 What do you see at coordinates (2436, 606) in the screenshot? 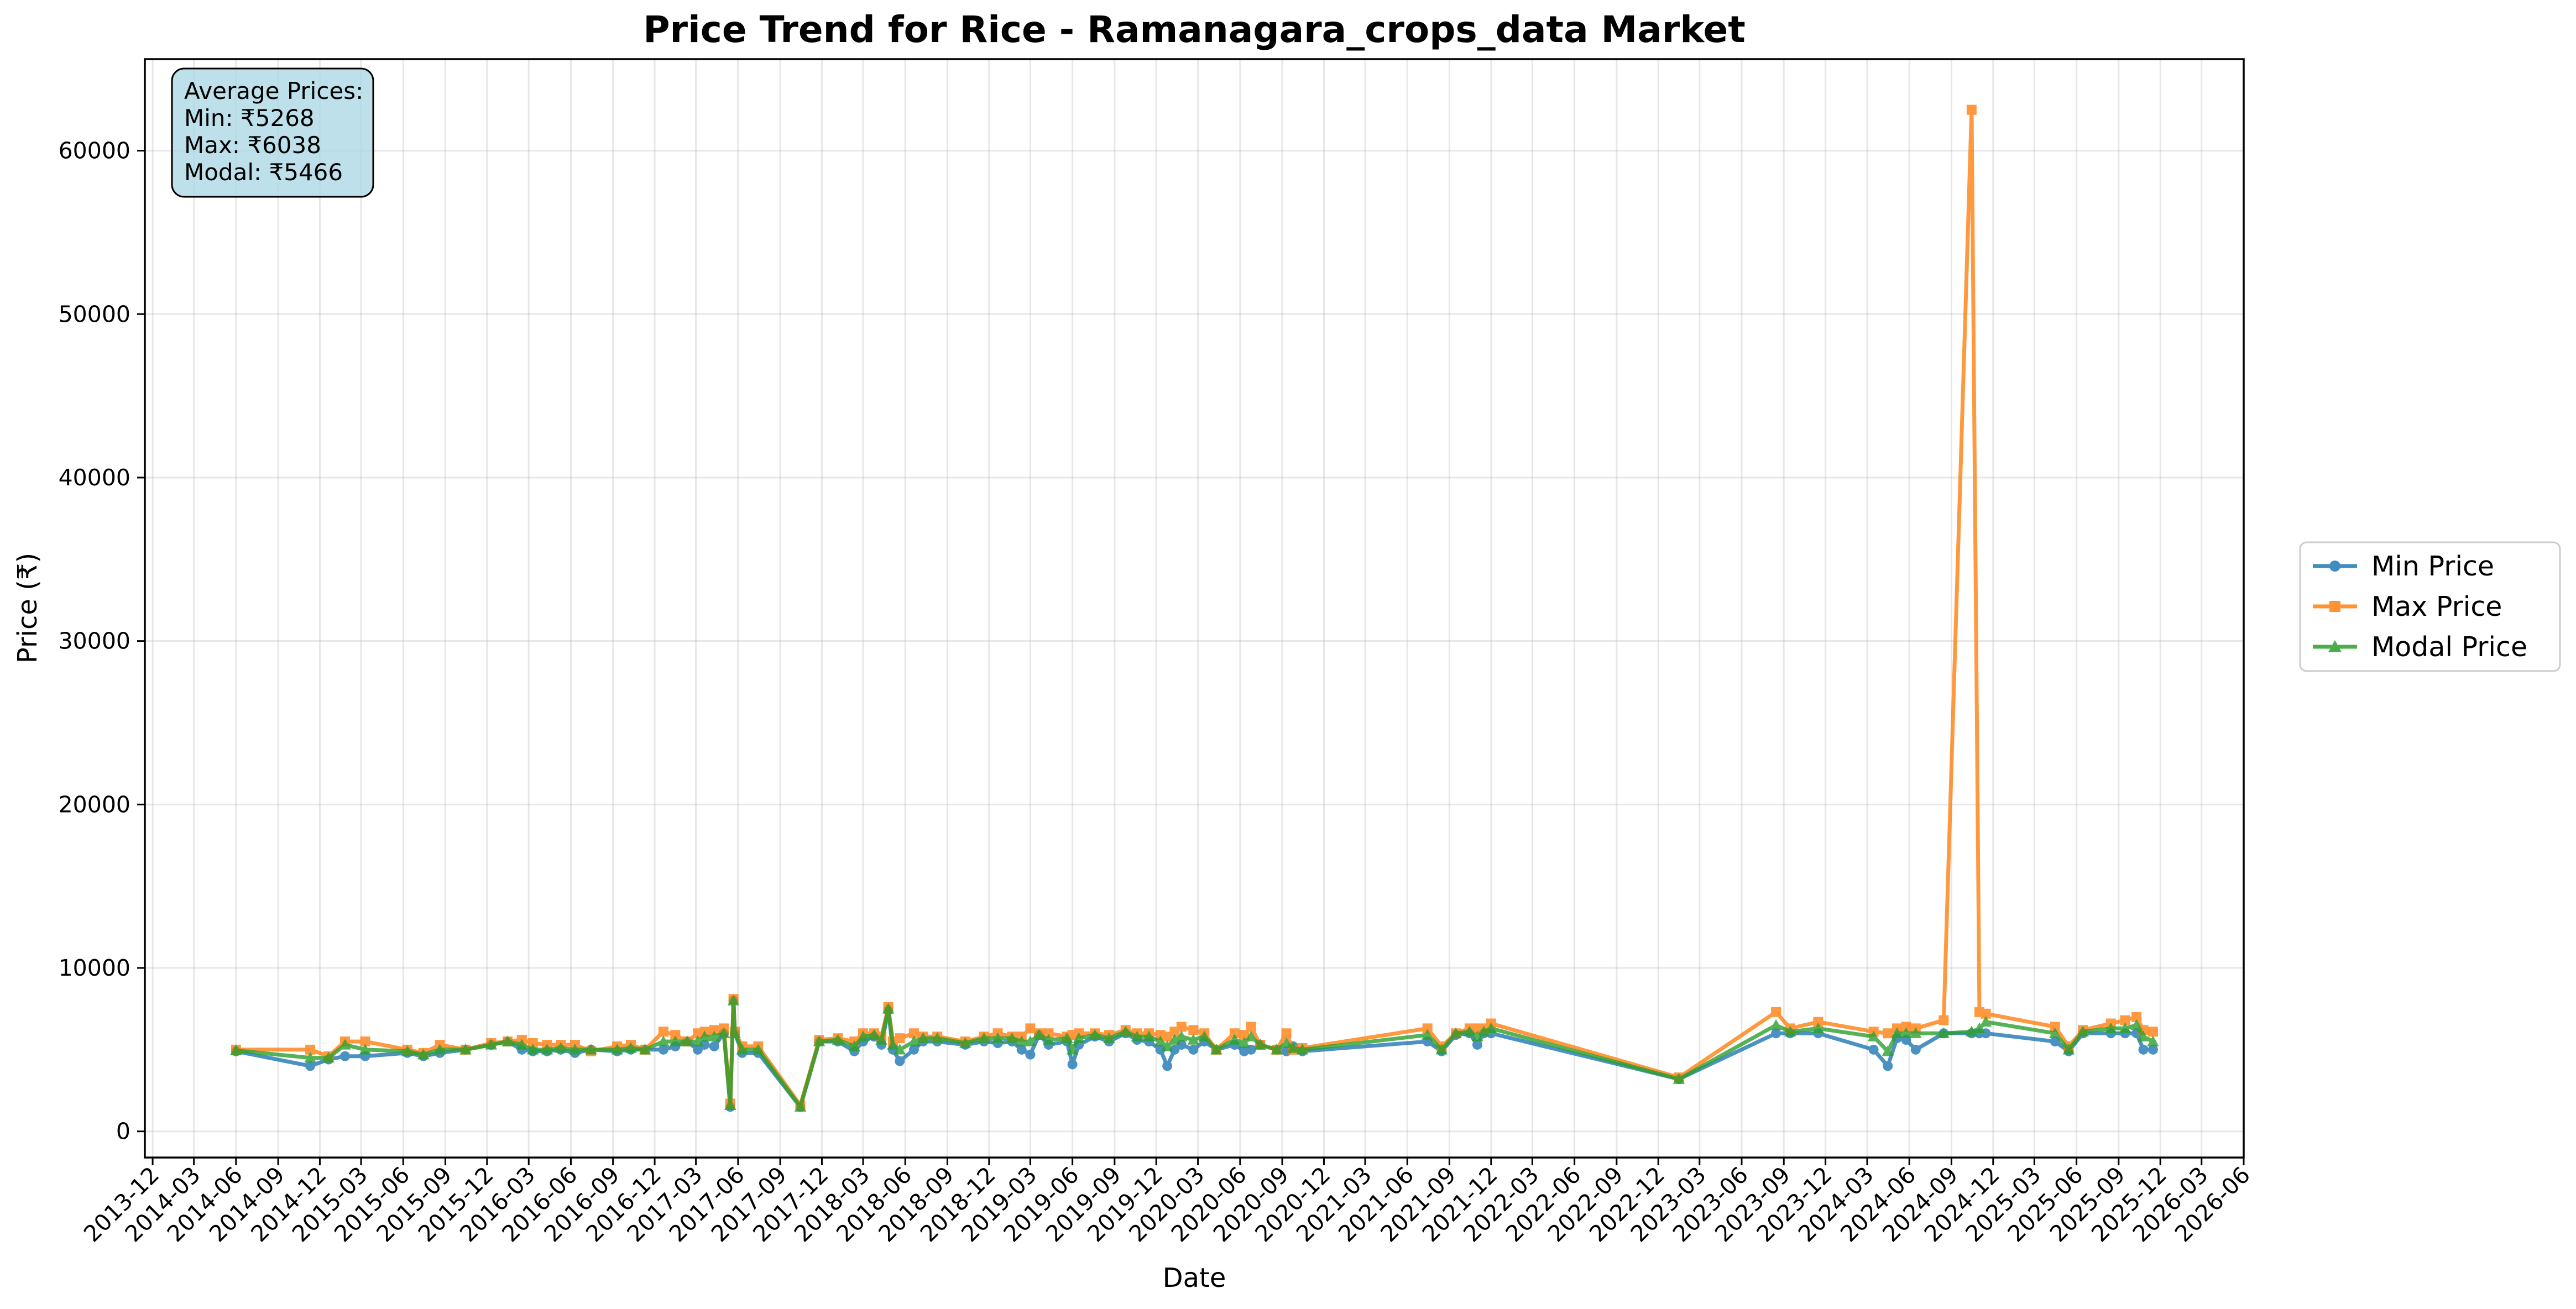
I see `legend-max-price-label: Max Price` at bounding box center [2436, 606].